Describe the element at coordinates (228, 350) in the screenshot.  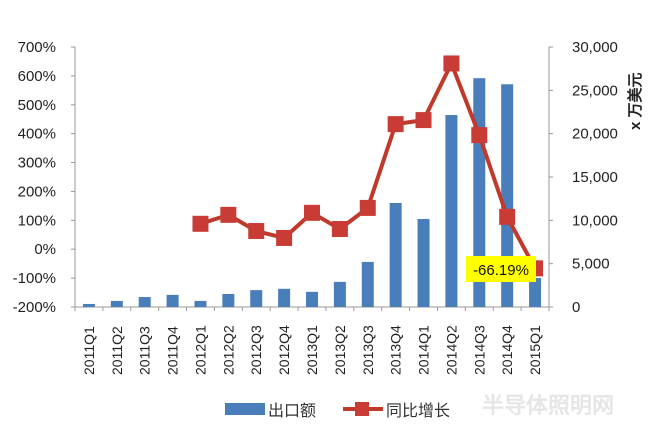
I see `x-tick-label: 2012Q2` at that location.